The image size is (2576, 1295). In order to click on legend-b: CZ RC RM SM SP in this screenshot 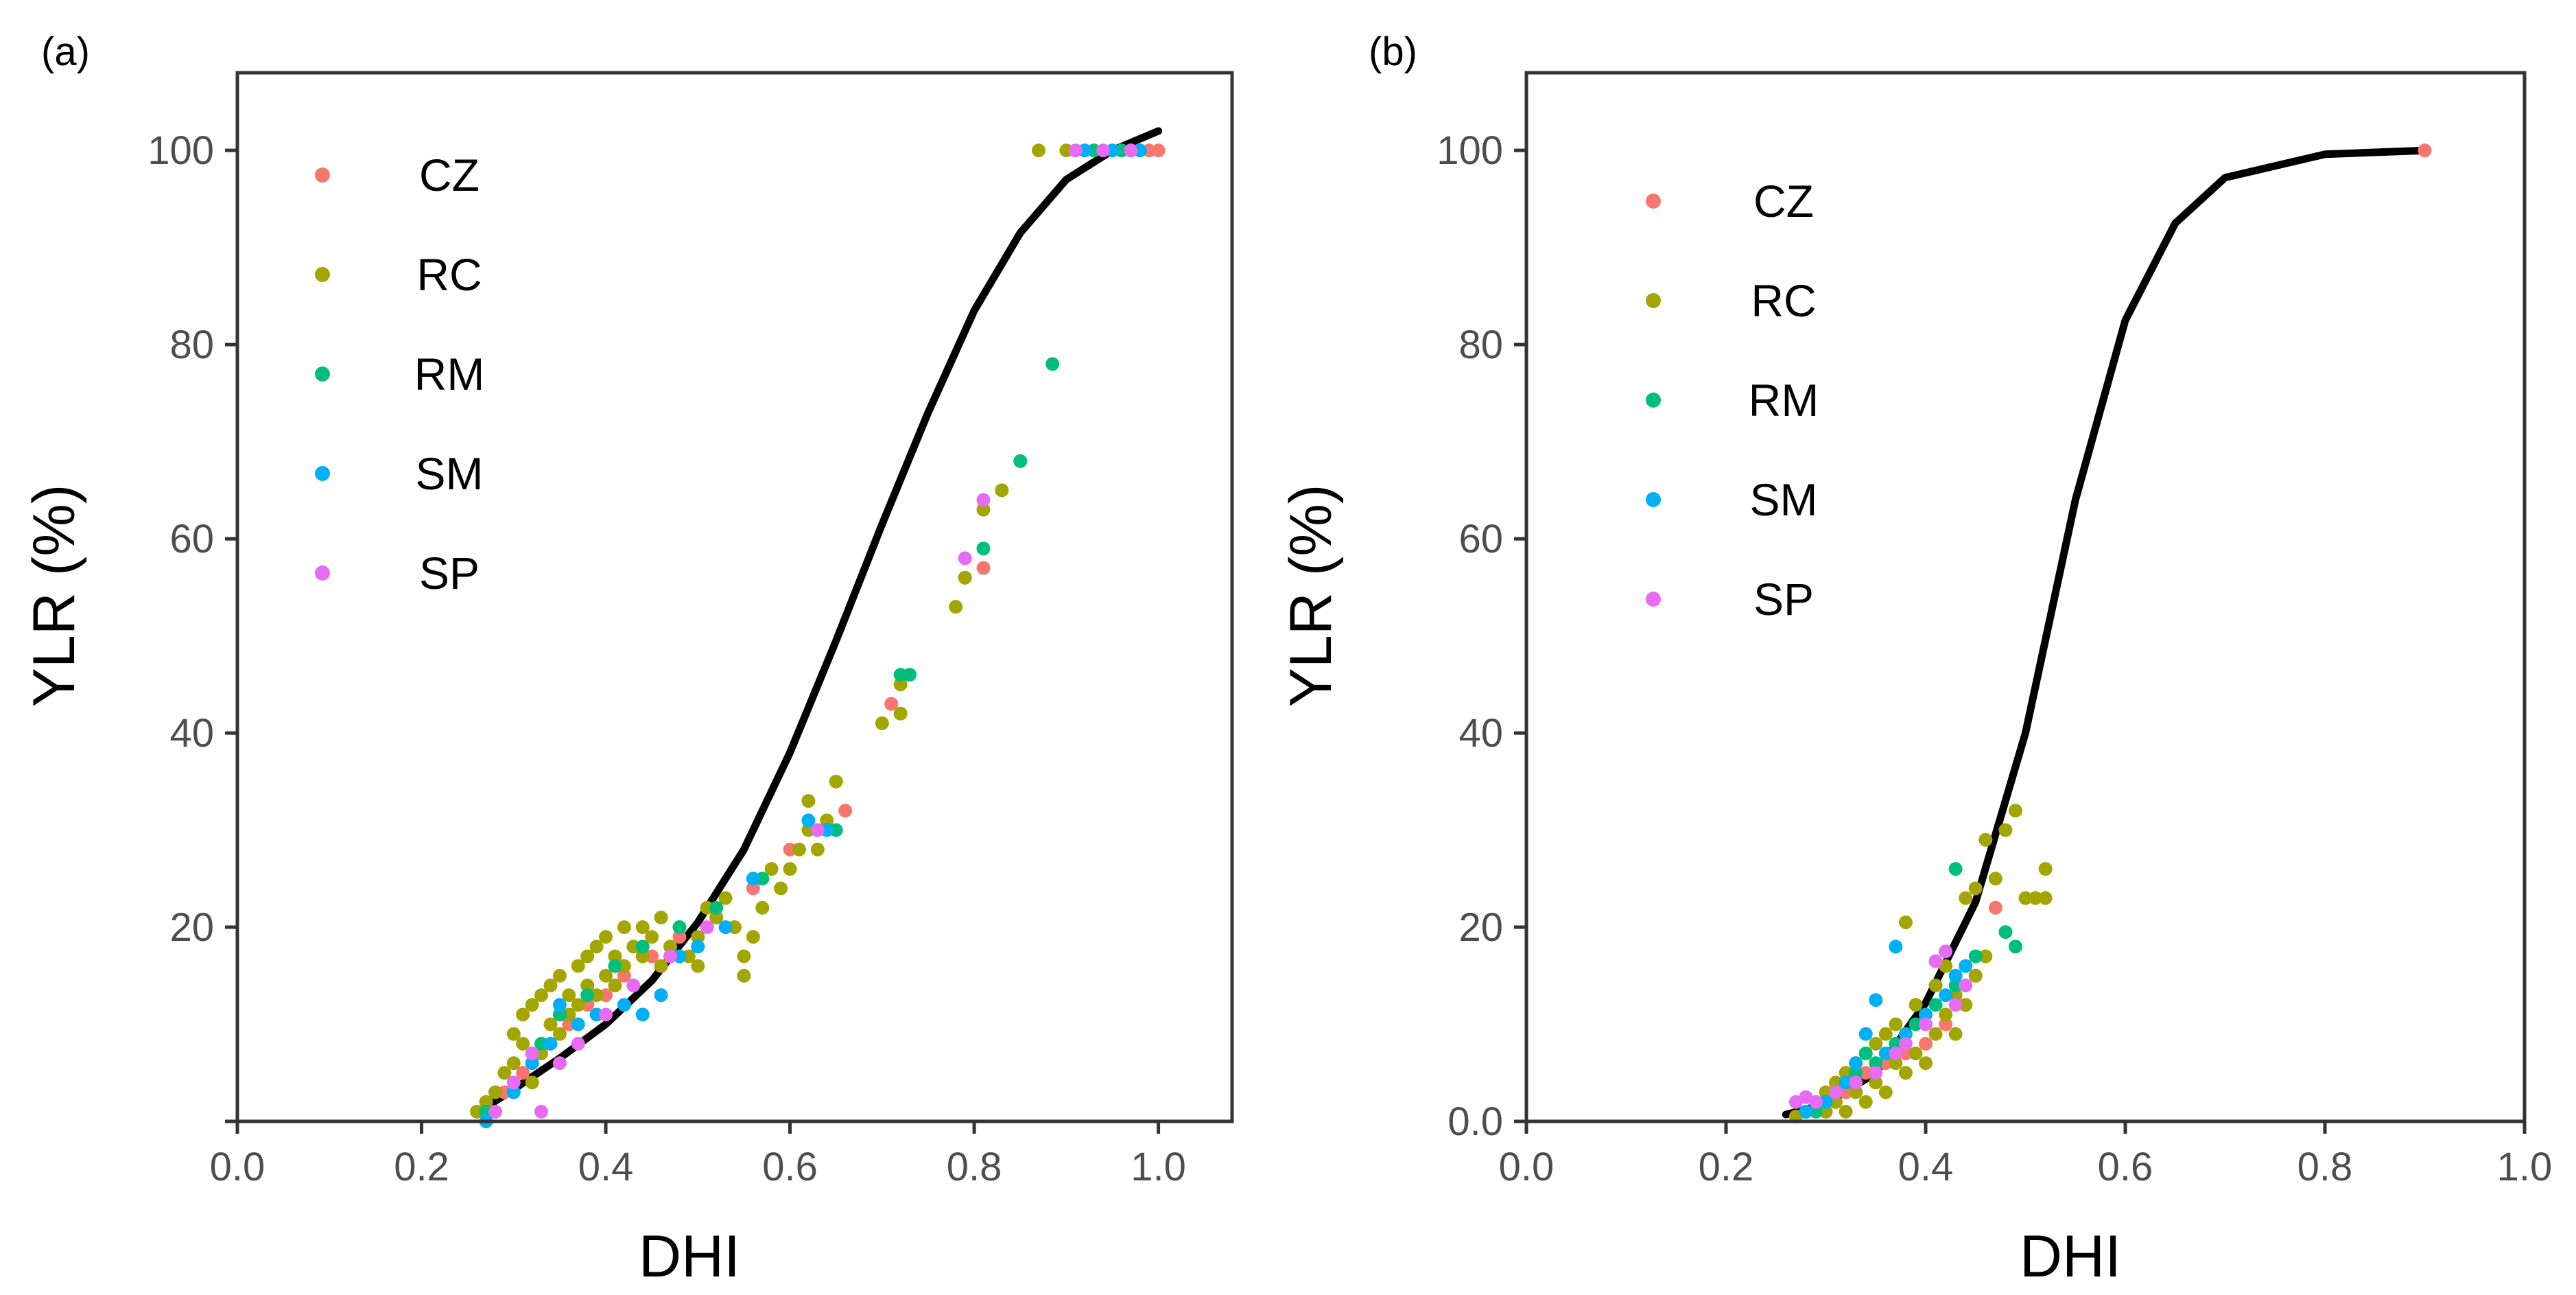, I will do `click(1732, 400)`.